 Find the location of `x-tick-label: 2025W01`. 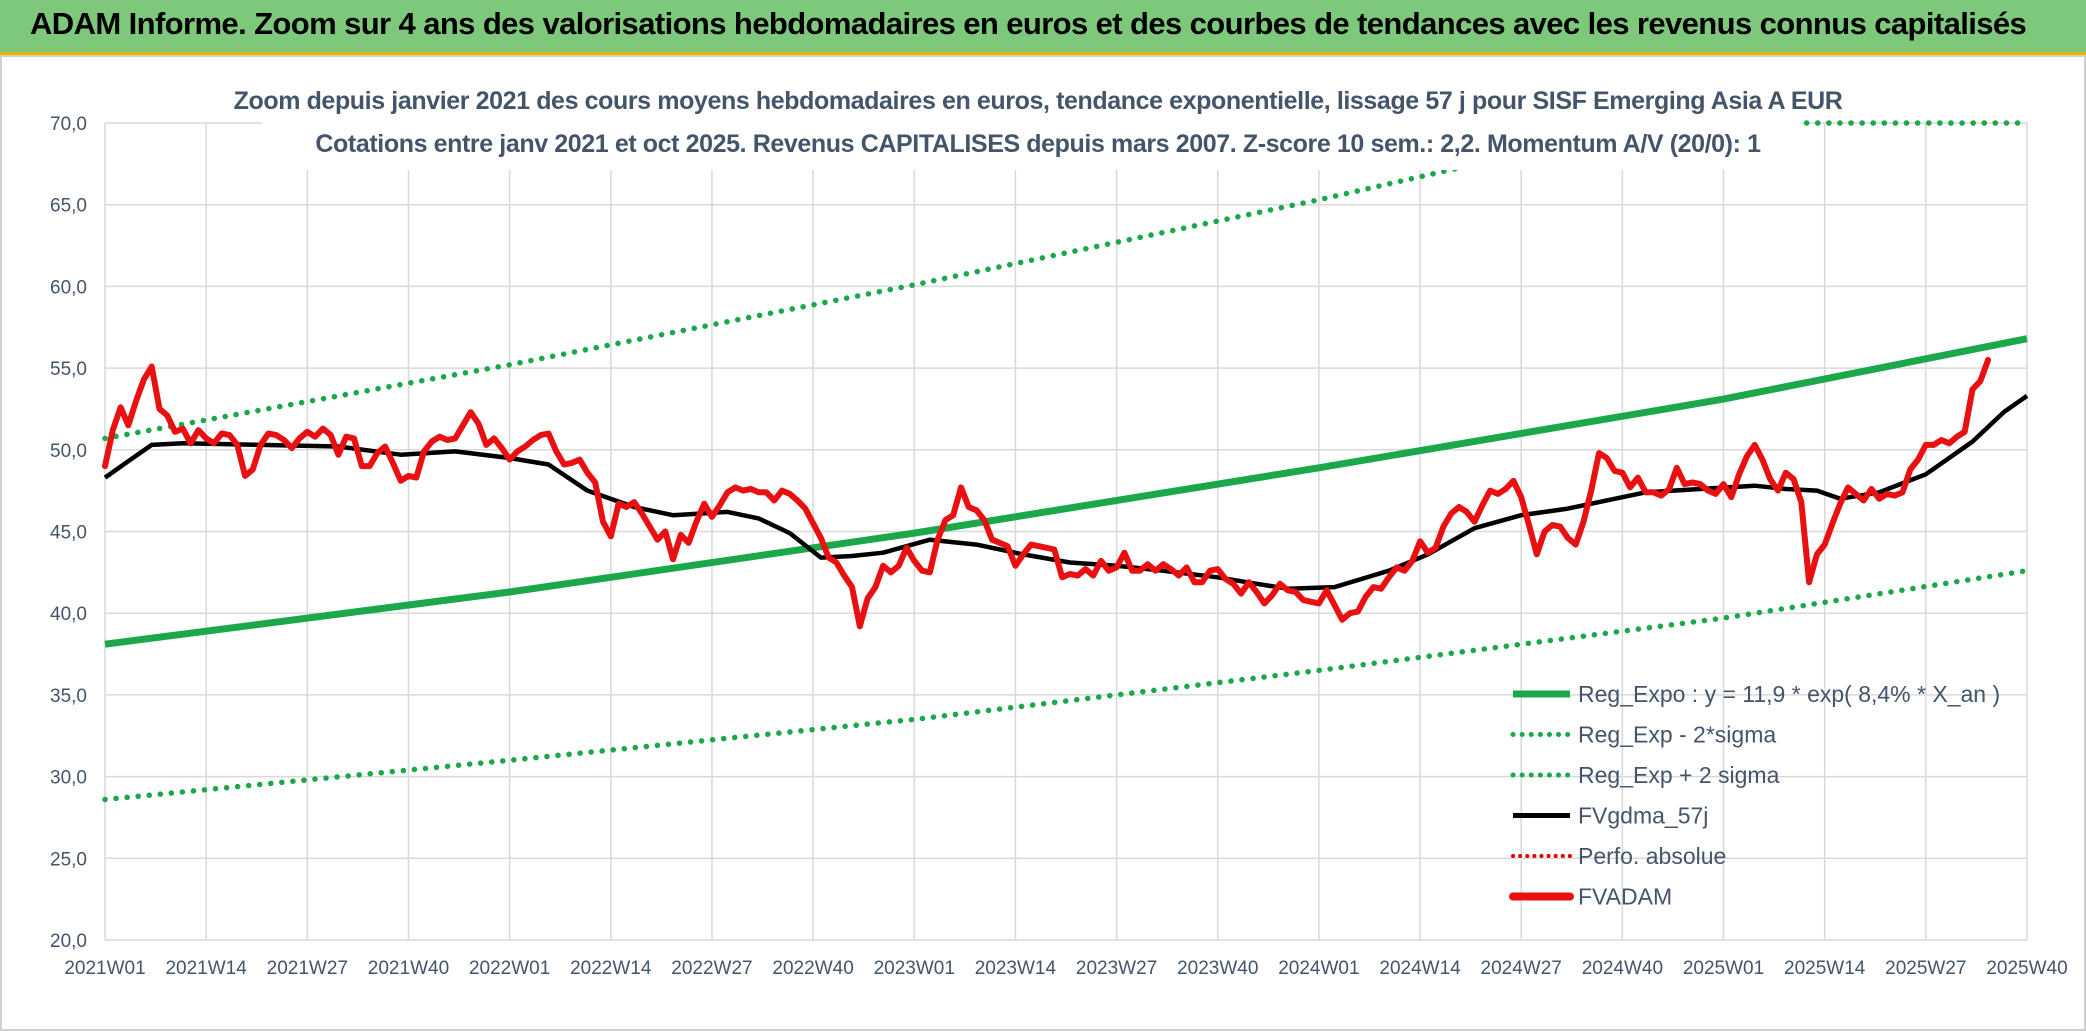

x-tick-label: 2025W01 is located at coordinates (1723, 968).